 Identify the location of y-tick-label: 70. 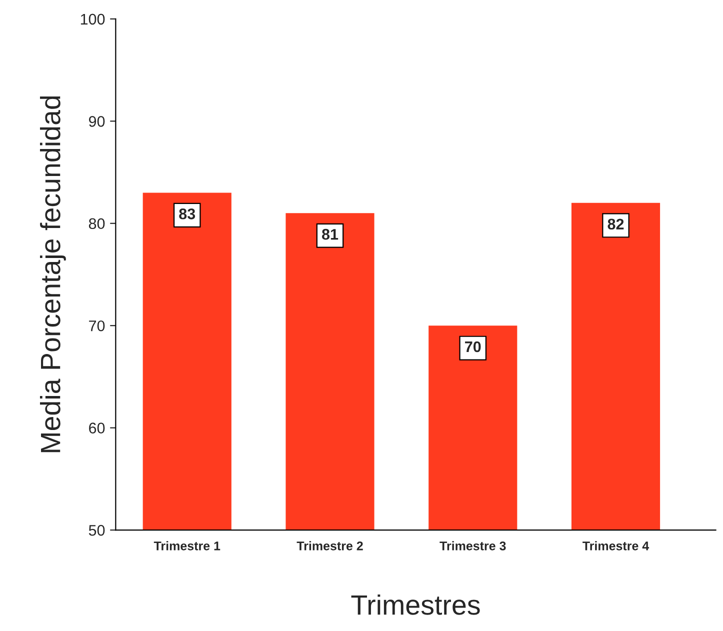
(97, 326).